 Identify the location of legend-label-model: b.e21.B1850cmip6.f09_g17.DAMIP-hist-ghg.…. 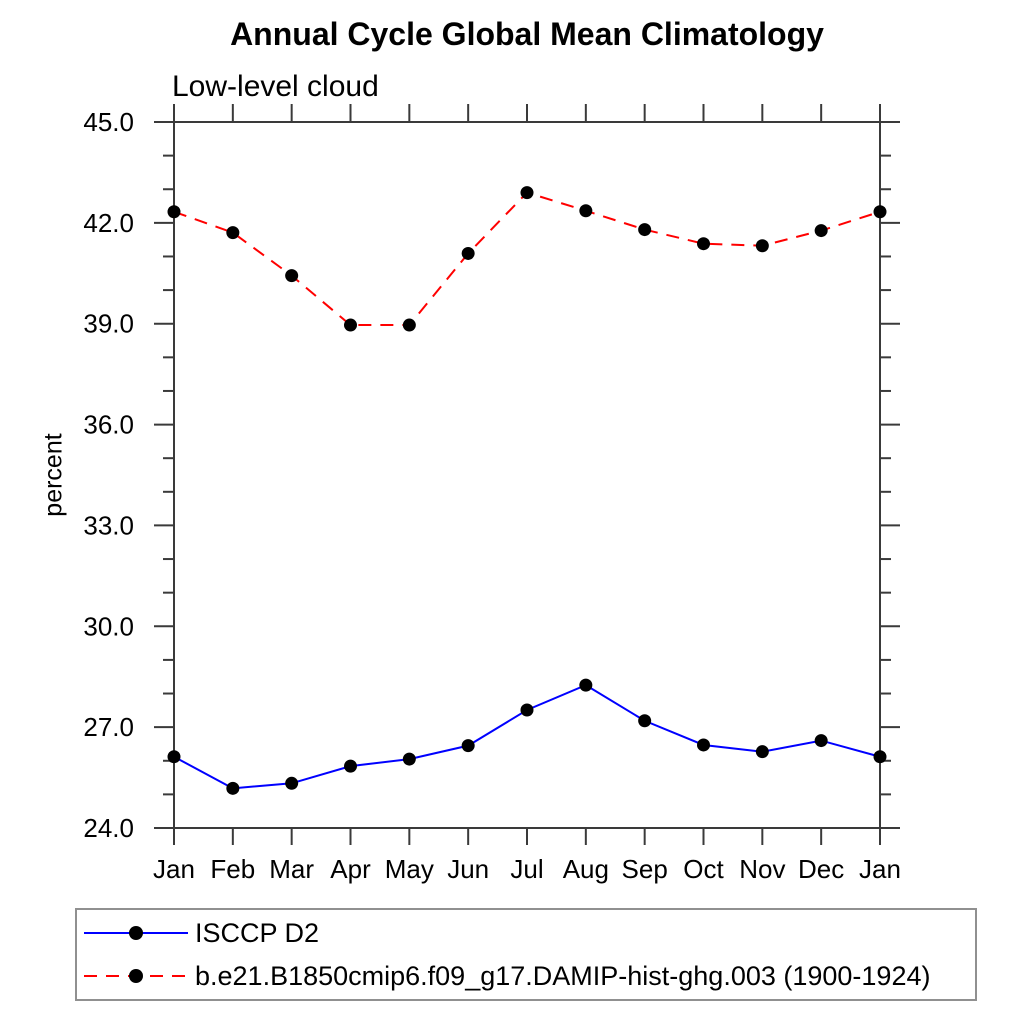
(563, 975).